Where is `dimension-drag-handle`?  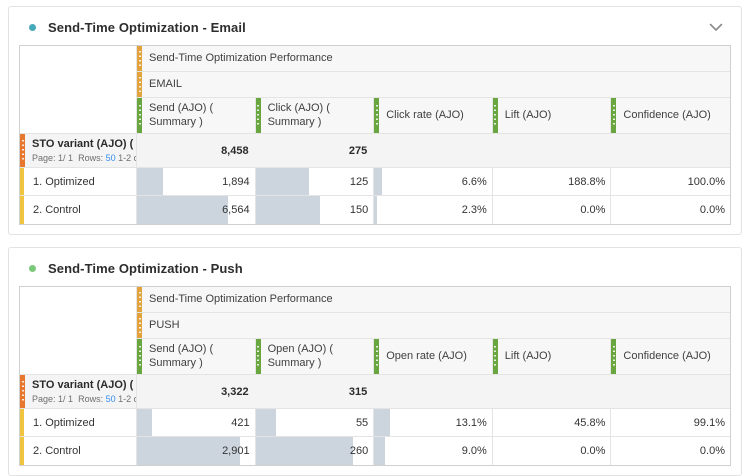
dimension-drag-handle is located at coordinates (22, 391).